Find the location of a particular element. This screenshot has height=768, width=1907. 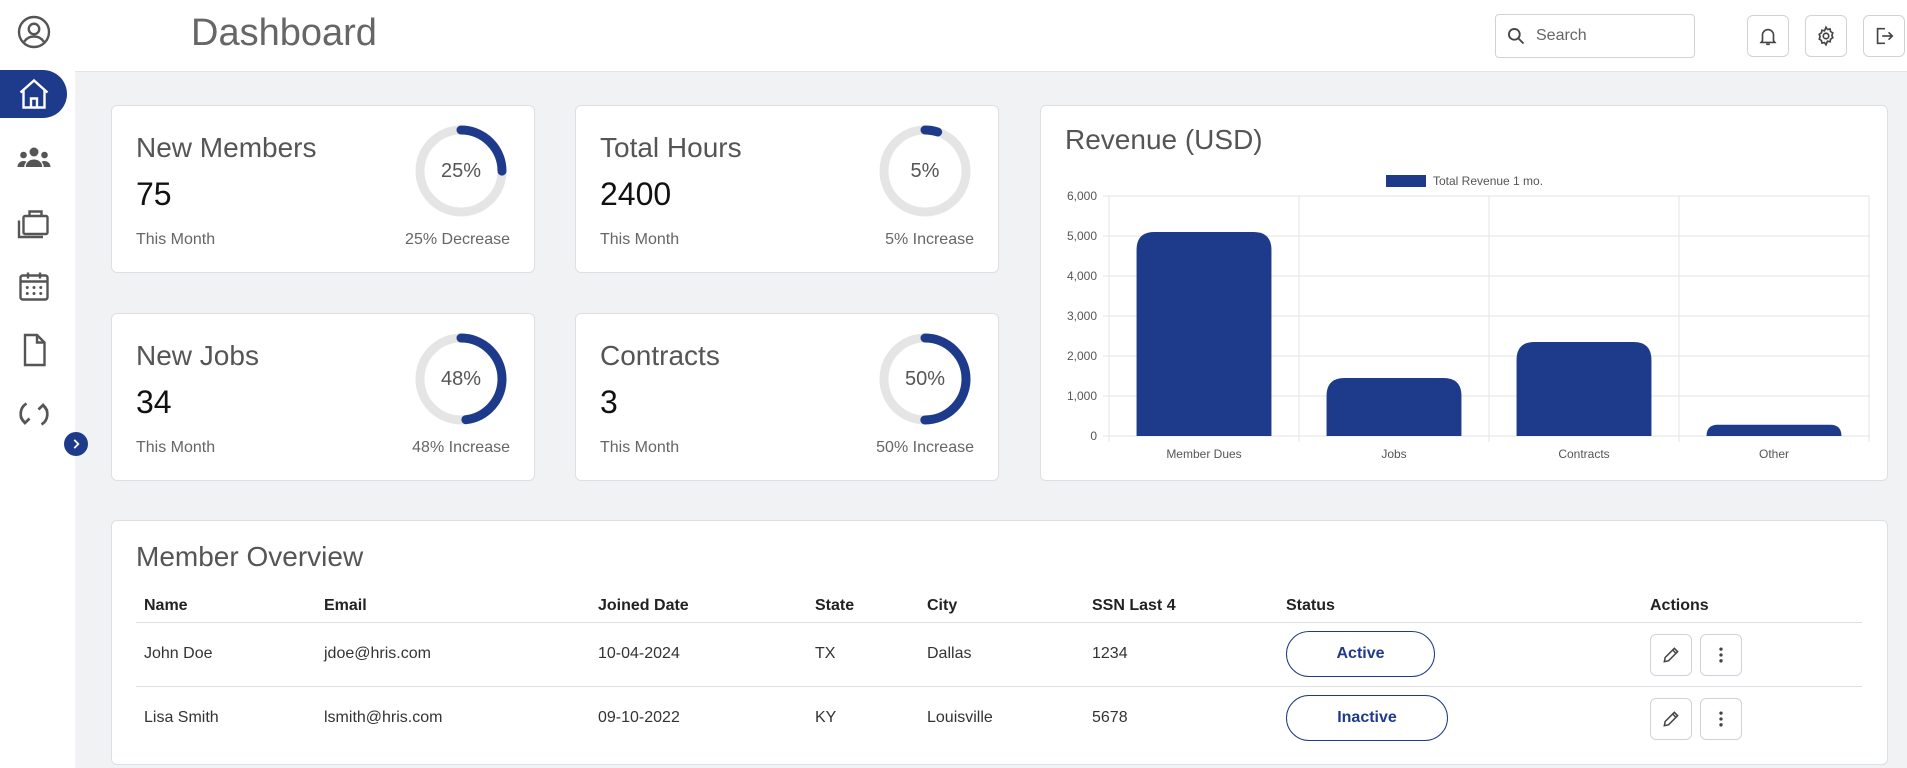

x-tick-label: Member Dues is located at coordinates (1203, 454).